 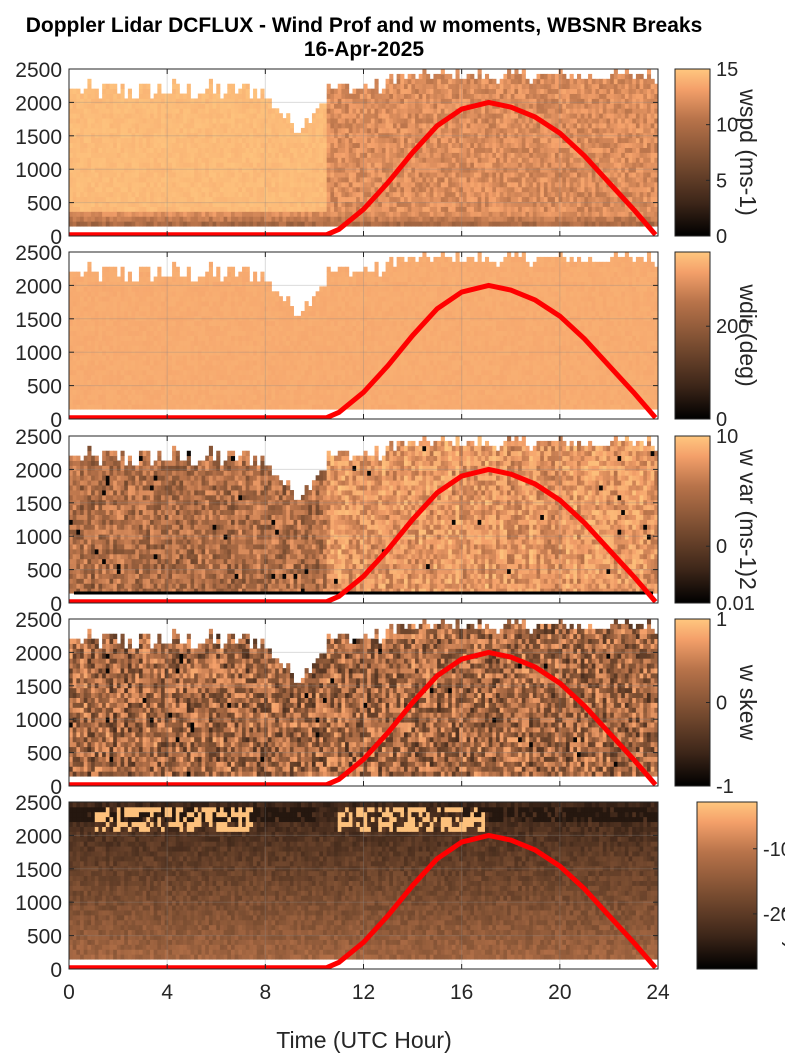 What do you see at coordinates (44, 204) in the screenshot?
I see `y-tick-label: 500` at bounding box center [44, 204].